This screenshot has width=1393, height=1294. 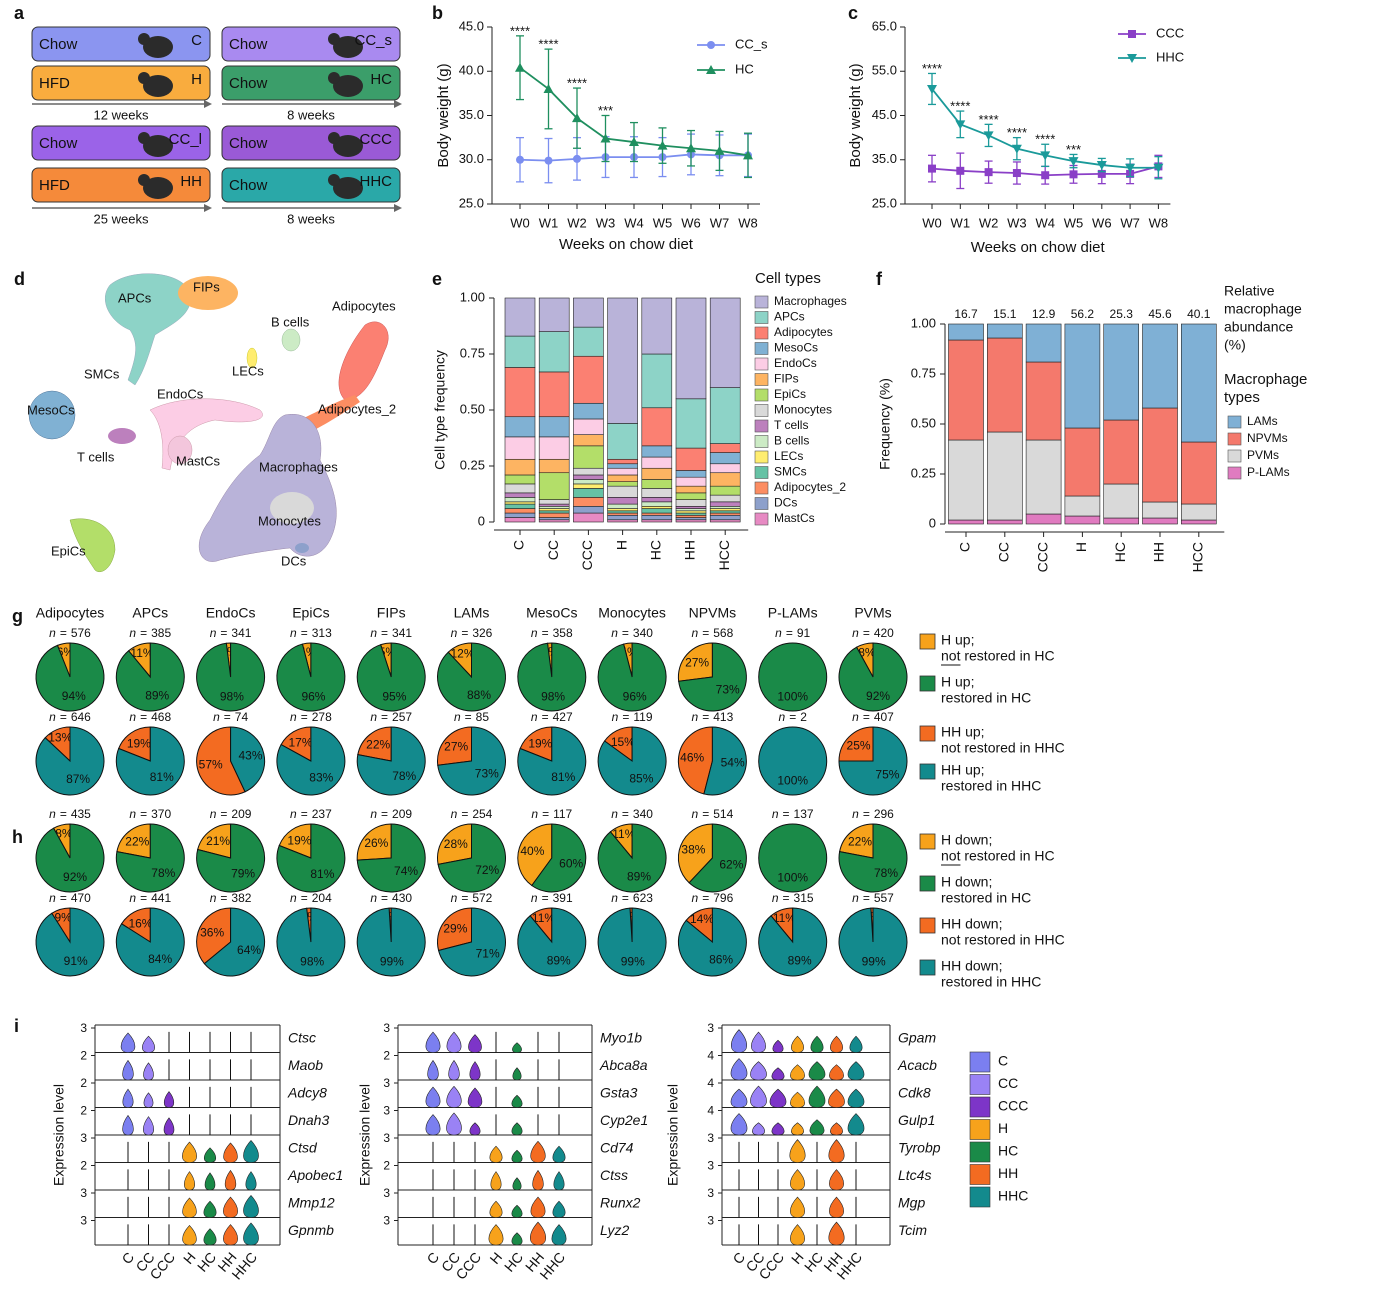 I want to click on n-value: 257, so click(x=402, y=717).